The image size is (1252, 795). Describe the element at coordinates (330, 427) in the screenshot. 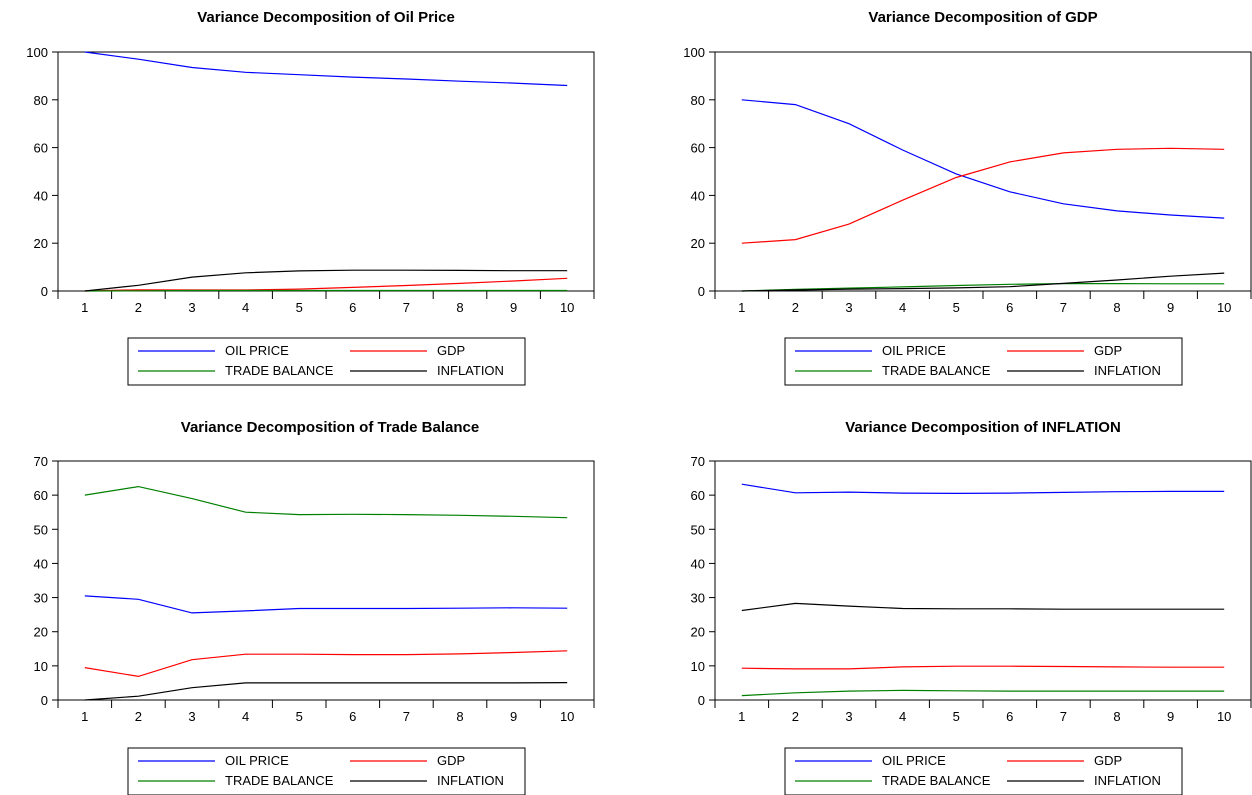

I see `chart-title: Variance Decomposition of Trade Balance` at that location.